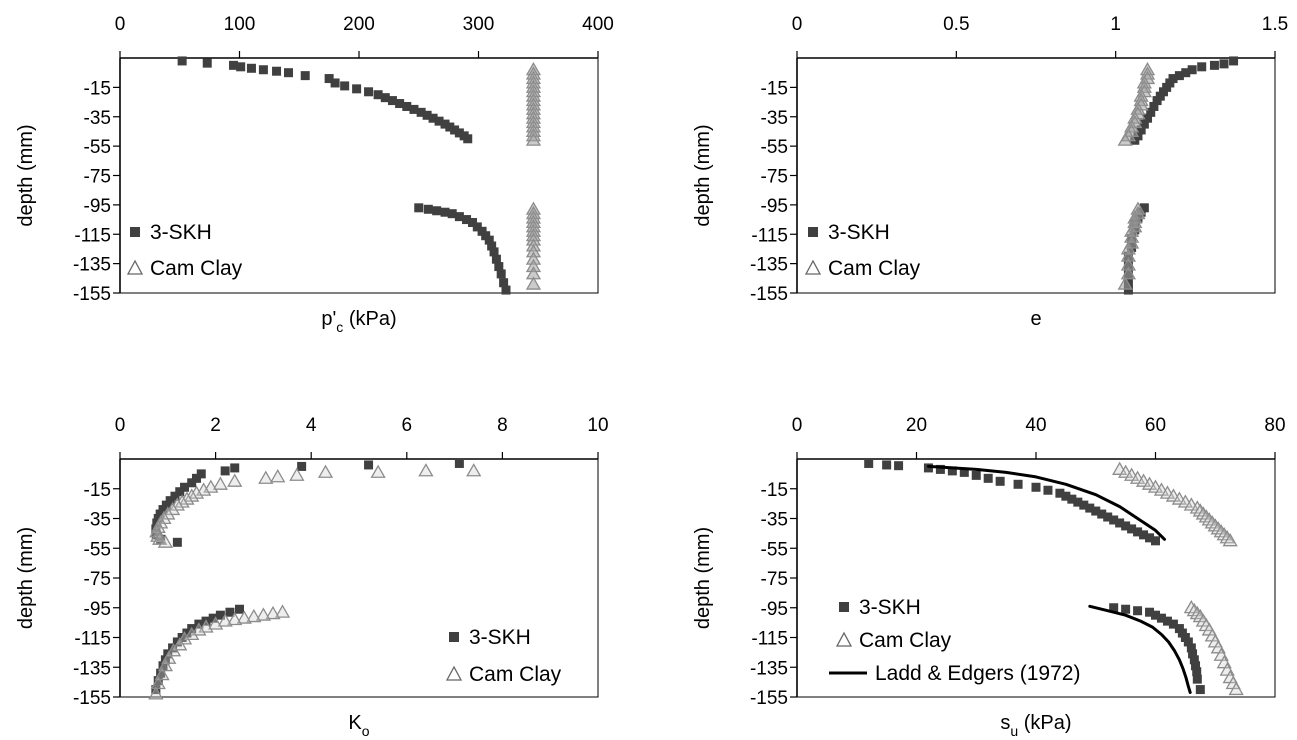 This screenshot has width=1297, height=740. Describe the element at coordinates (1115, 24) in the screenshot. I see `x-tick-label: 1` at that location.